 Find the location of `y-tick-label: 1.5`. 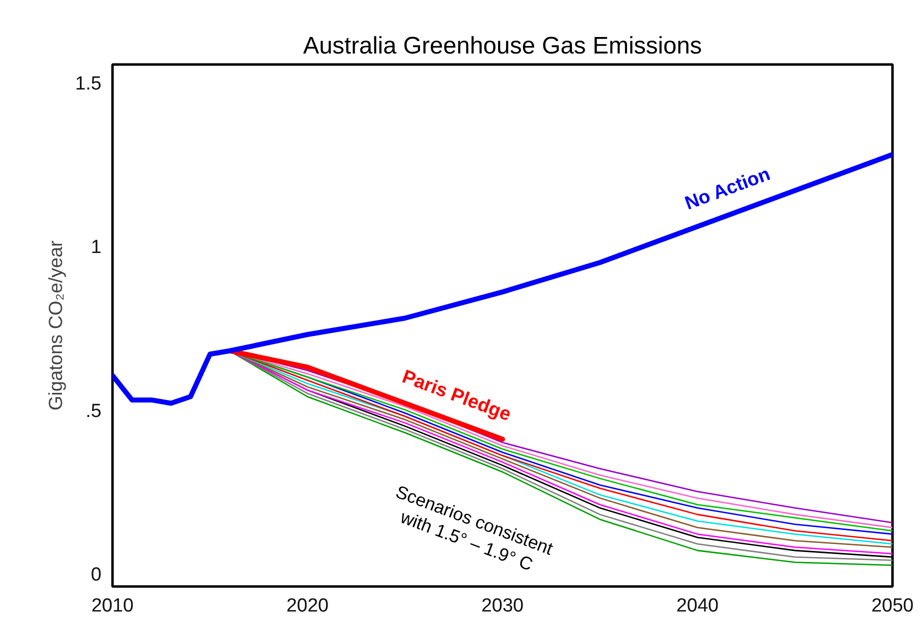

y-tick-label: 1.5 is located at coordinates (88, 84).